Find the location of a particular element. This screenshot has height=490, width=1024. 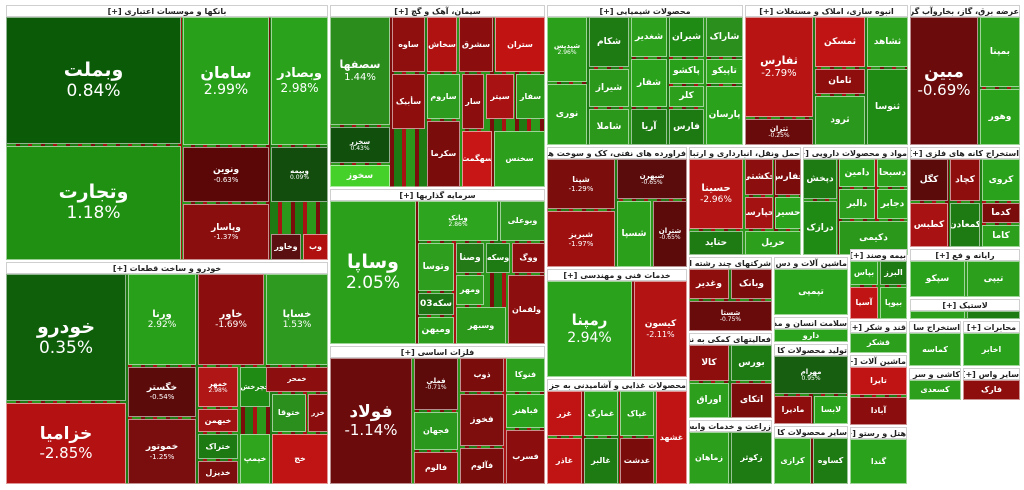

stock-tile-تاپیکو: تاپیکو is located at coordinates (724, 71).